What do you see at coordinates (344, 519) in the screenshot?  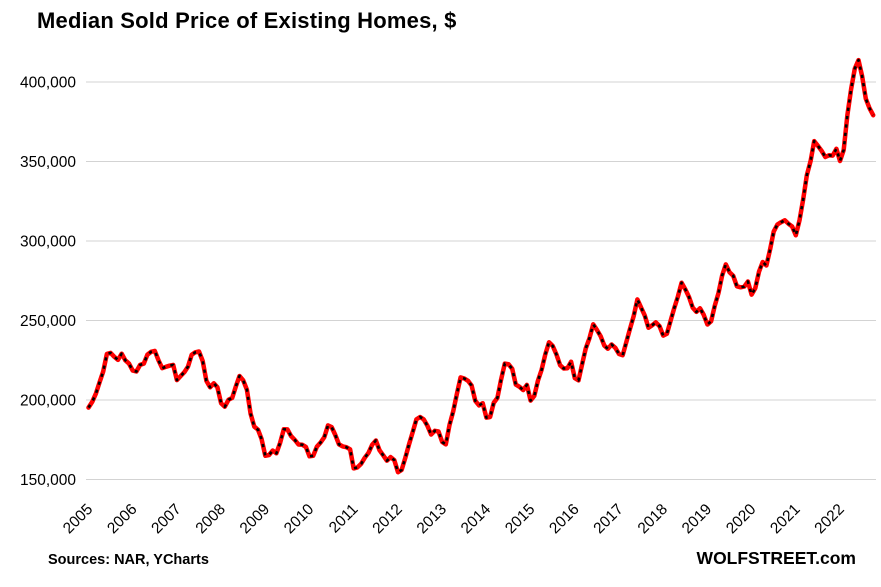 I see `x-axis-tick-label: 2011` at bounding box center [344, 519].